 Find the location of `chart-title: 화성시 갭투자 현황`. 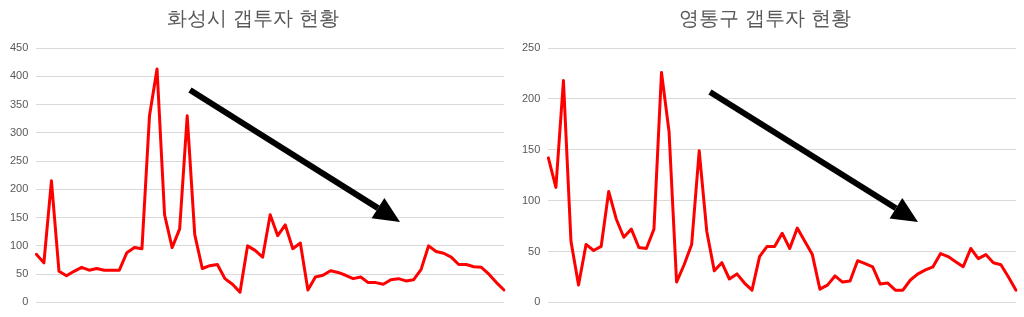

chart-title: 화성시 갭투자 현황 is located at coordinates (253, 18).